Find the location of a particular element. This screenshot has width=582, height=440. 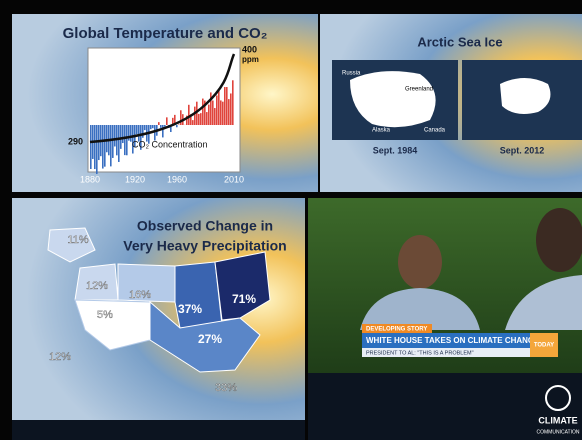

panel-title: Observed Change in is located at coordinates (205, 226).